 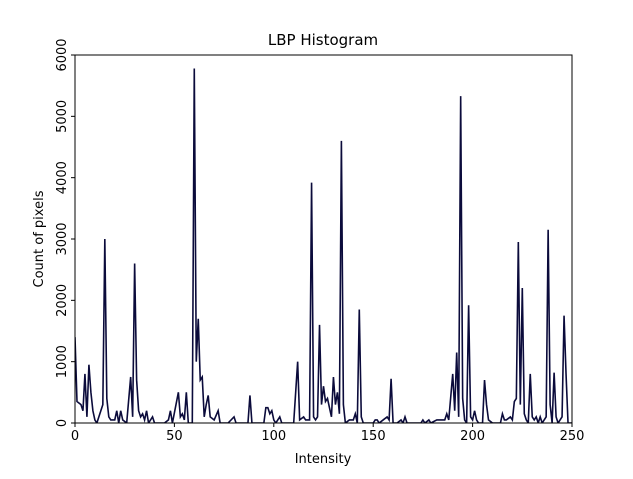 I want to click on x-tick-label: 250, so click(x=572, y=436).